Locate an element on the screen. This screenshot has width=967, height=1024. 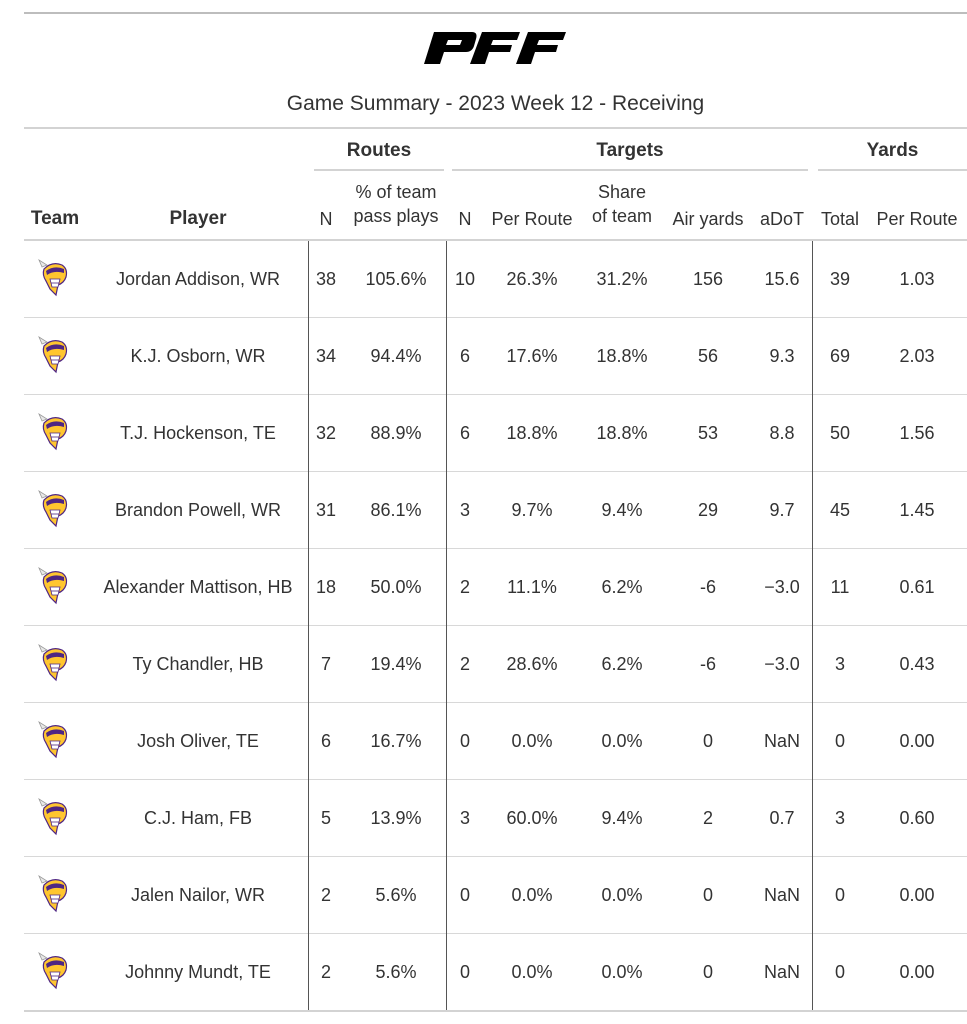
table-title: Game Summary - 2023 Week 12 - Receiving is located at coordinates (495, 103).